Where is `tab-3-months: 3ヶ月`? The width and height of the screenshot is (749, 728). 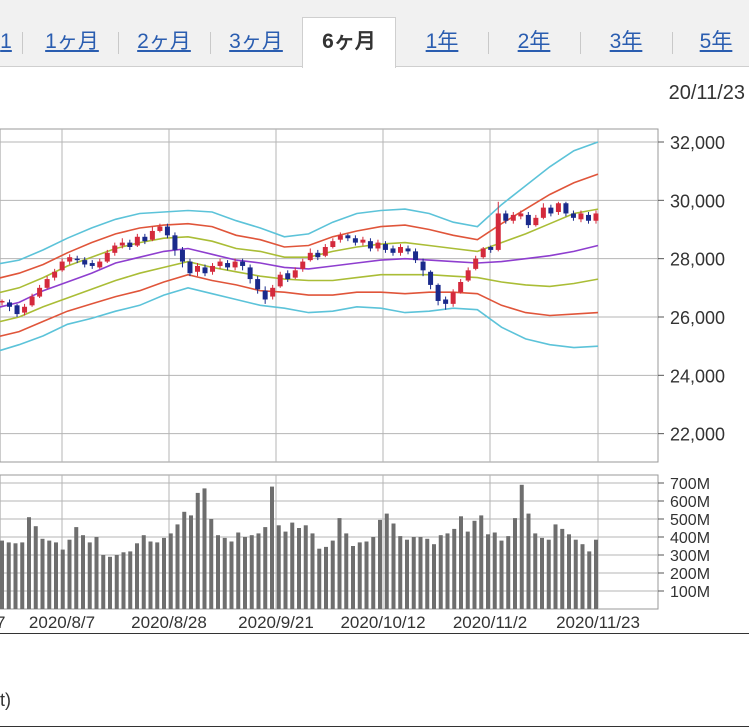 tab-3-months: 3ヶ月 is located at coordinates (256, 41).